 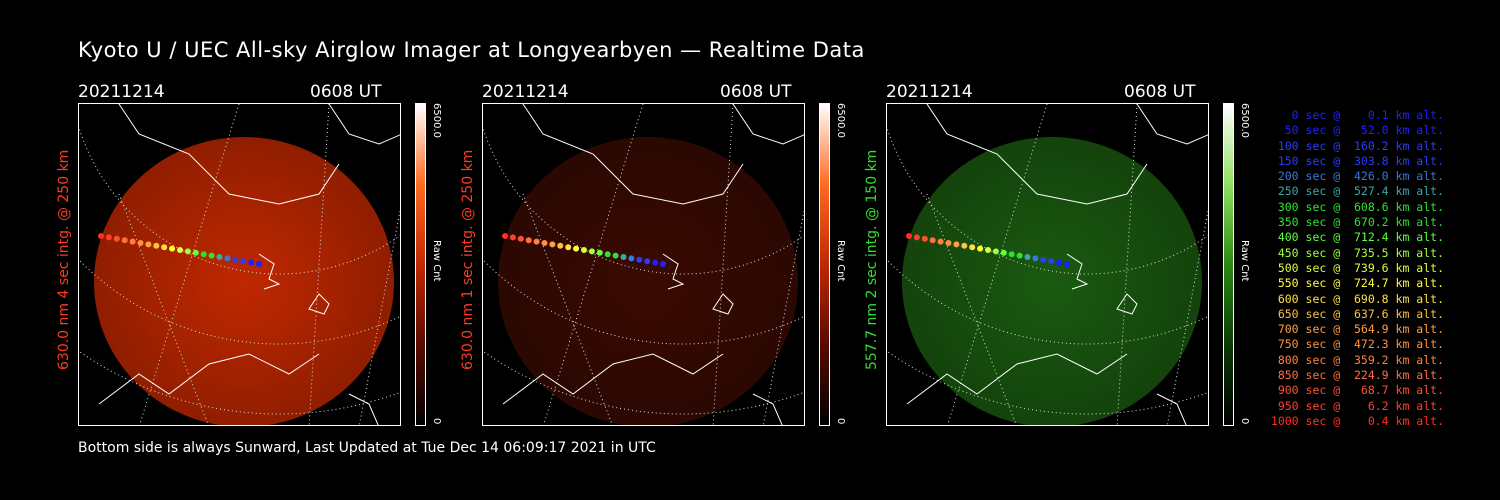 What do you see at coordinates (1244, 421) in the screenshot?
I see `panel3-cbar-min: 0` at bounding box center [1244, 421].